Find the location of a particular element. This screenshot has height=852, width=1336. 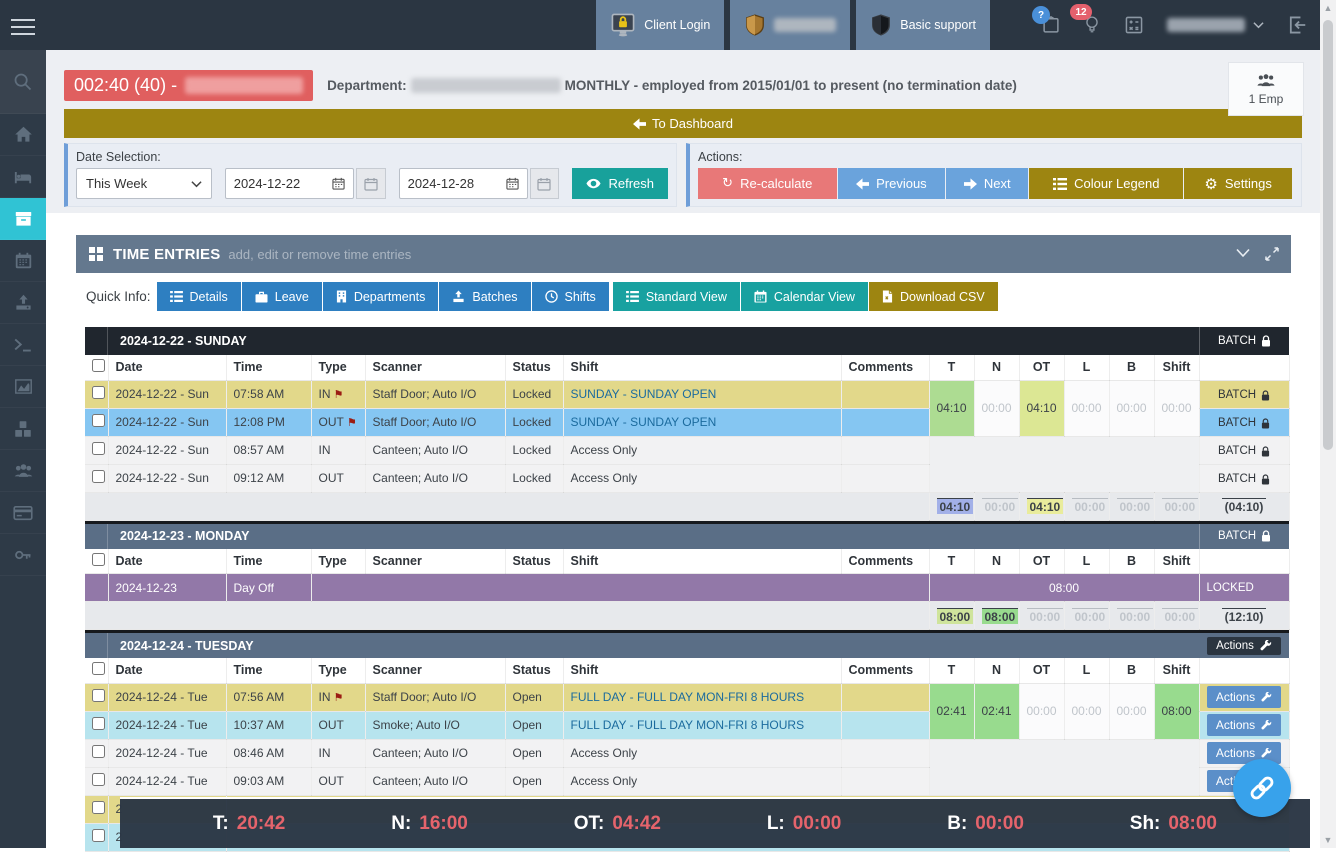

sidebar-item-employees is located at coordinates (23, 471).